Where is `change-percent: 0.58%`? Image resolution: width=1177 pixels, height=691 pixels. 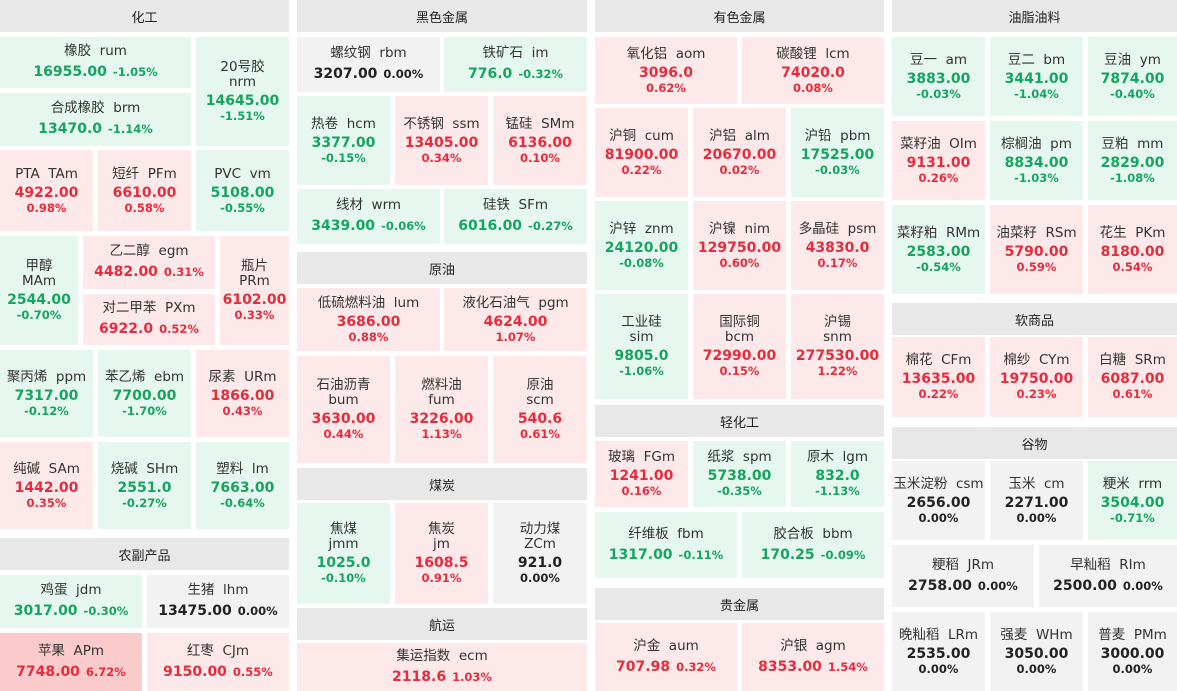
change-percent: 0.58% is located at coordinates (144, 207).